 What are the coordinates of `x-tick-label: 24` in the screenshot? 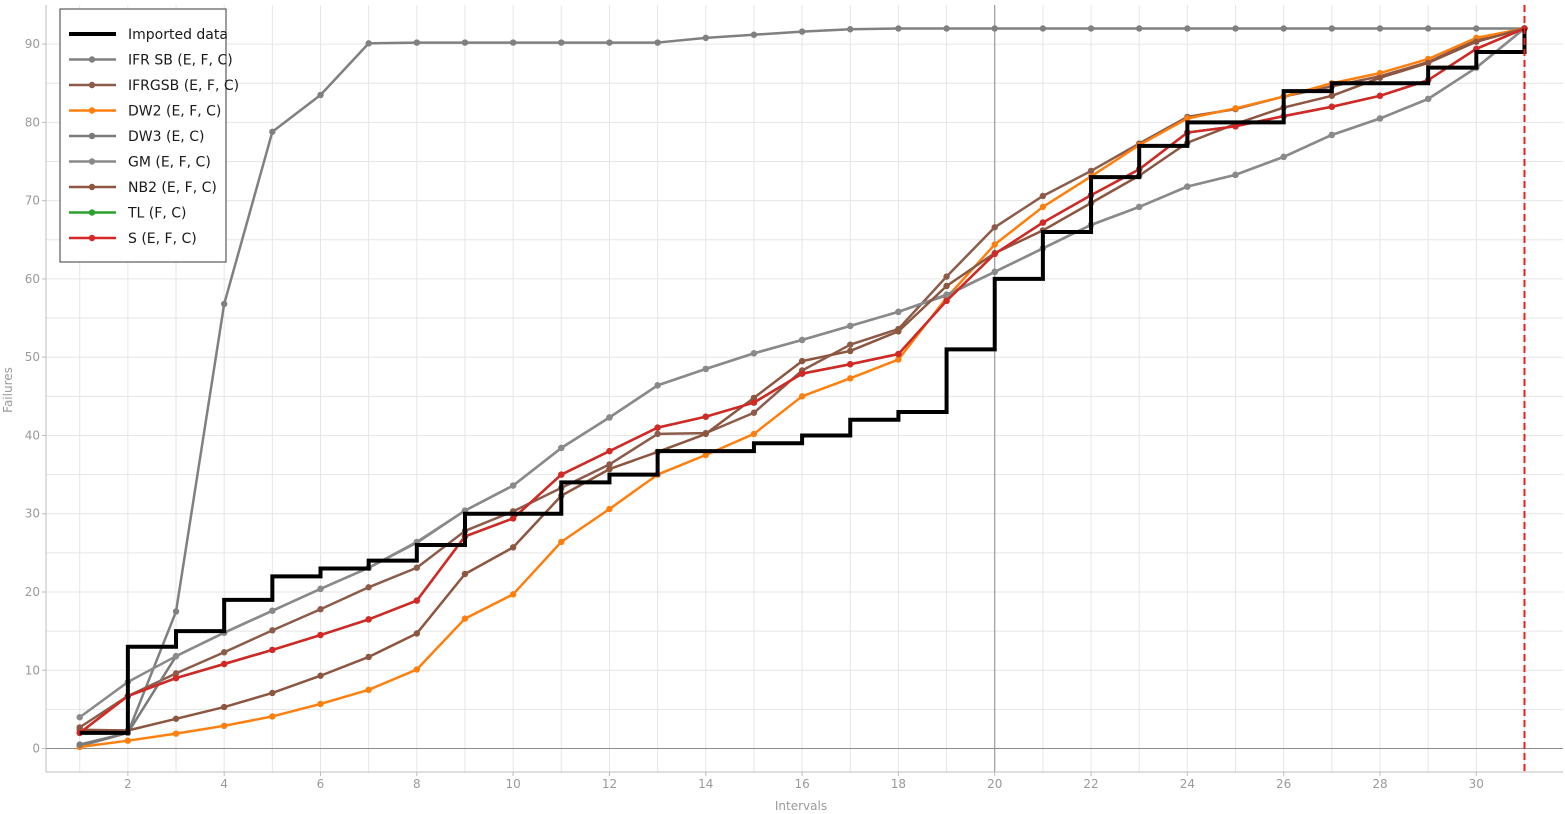 It's located at (1187, 784).